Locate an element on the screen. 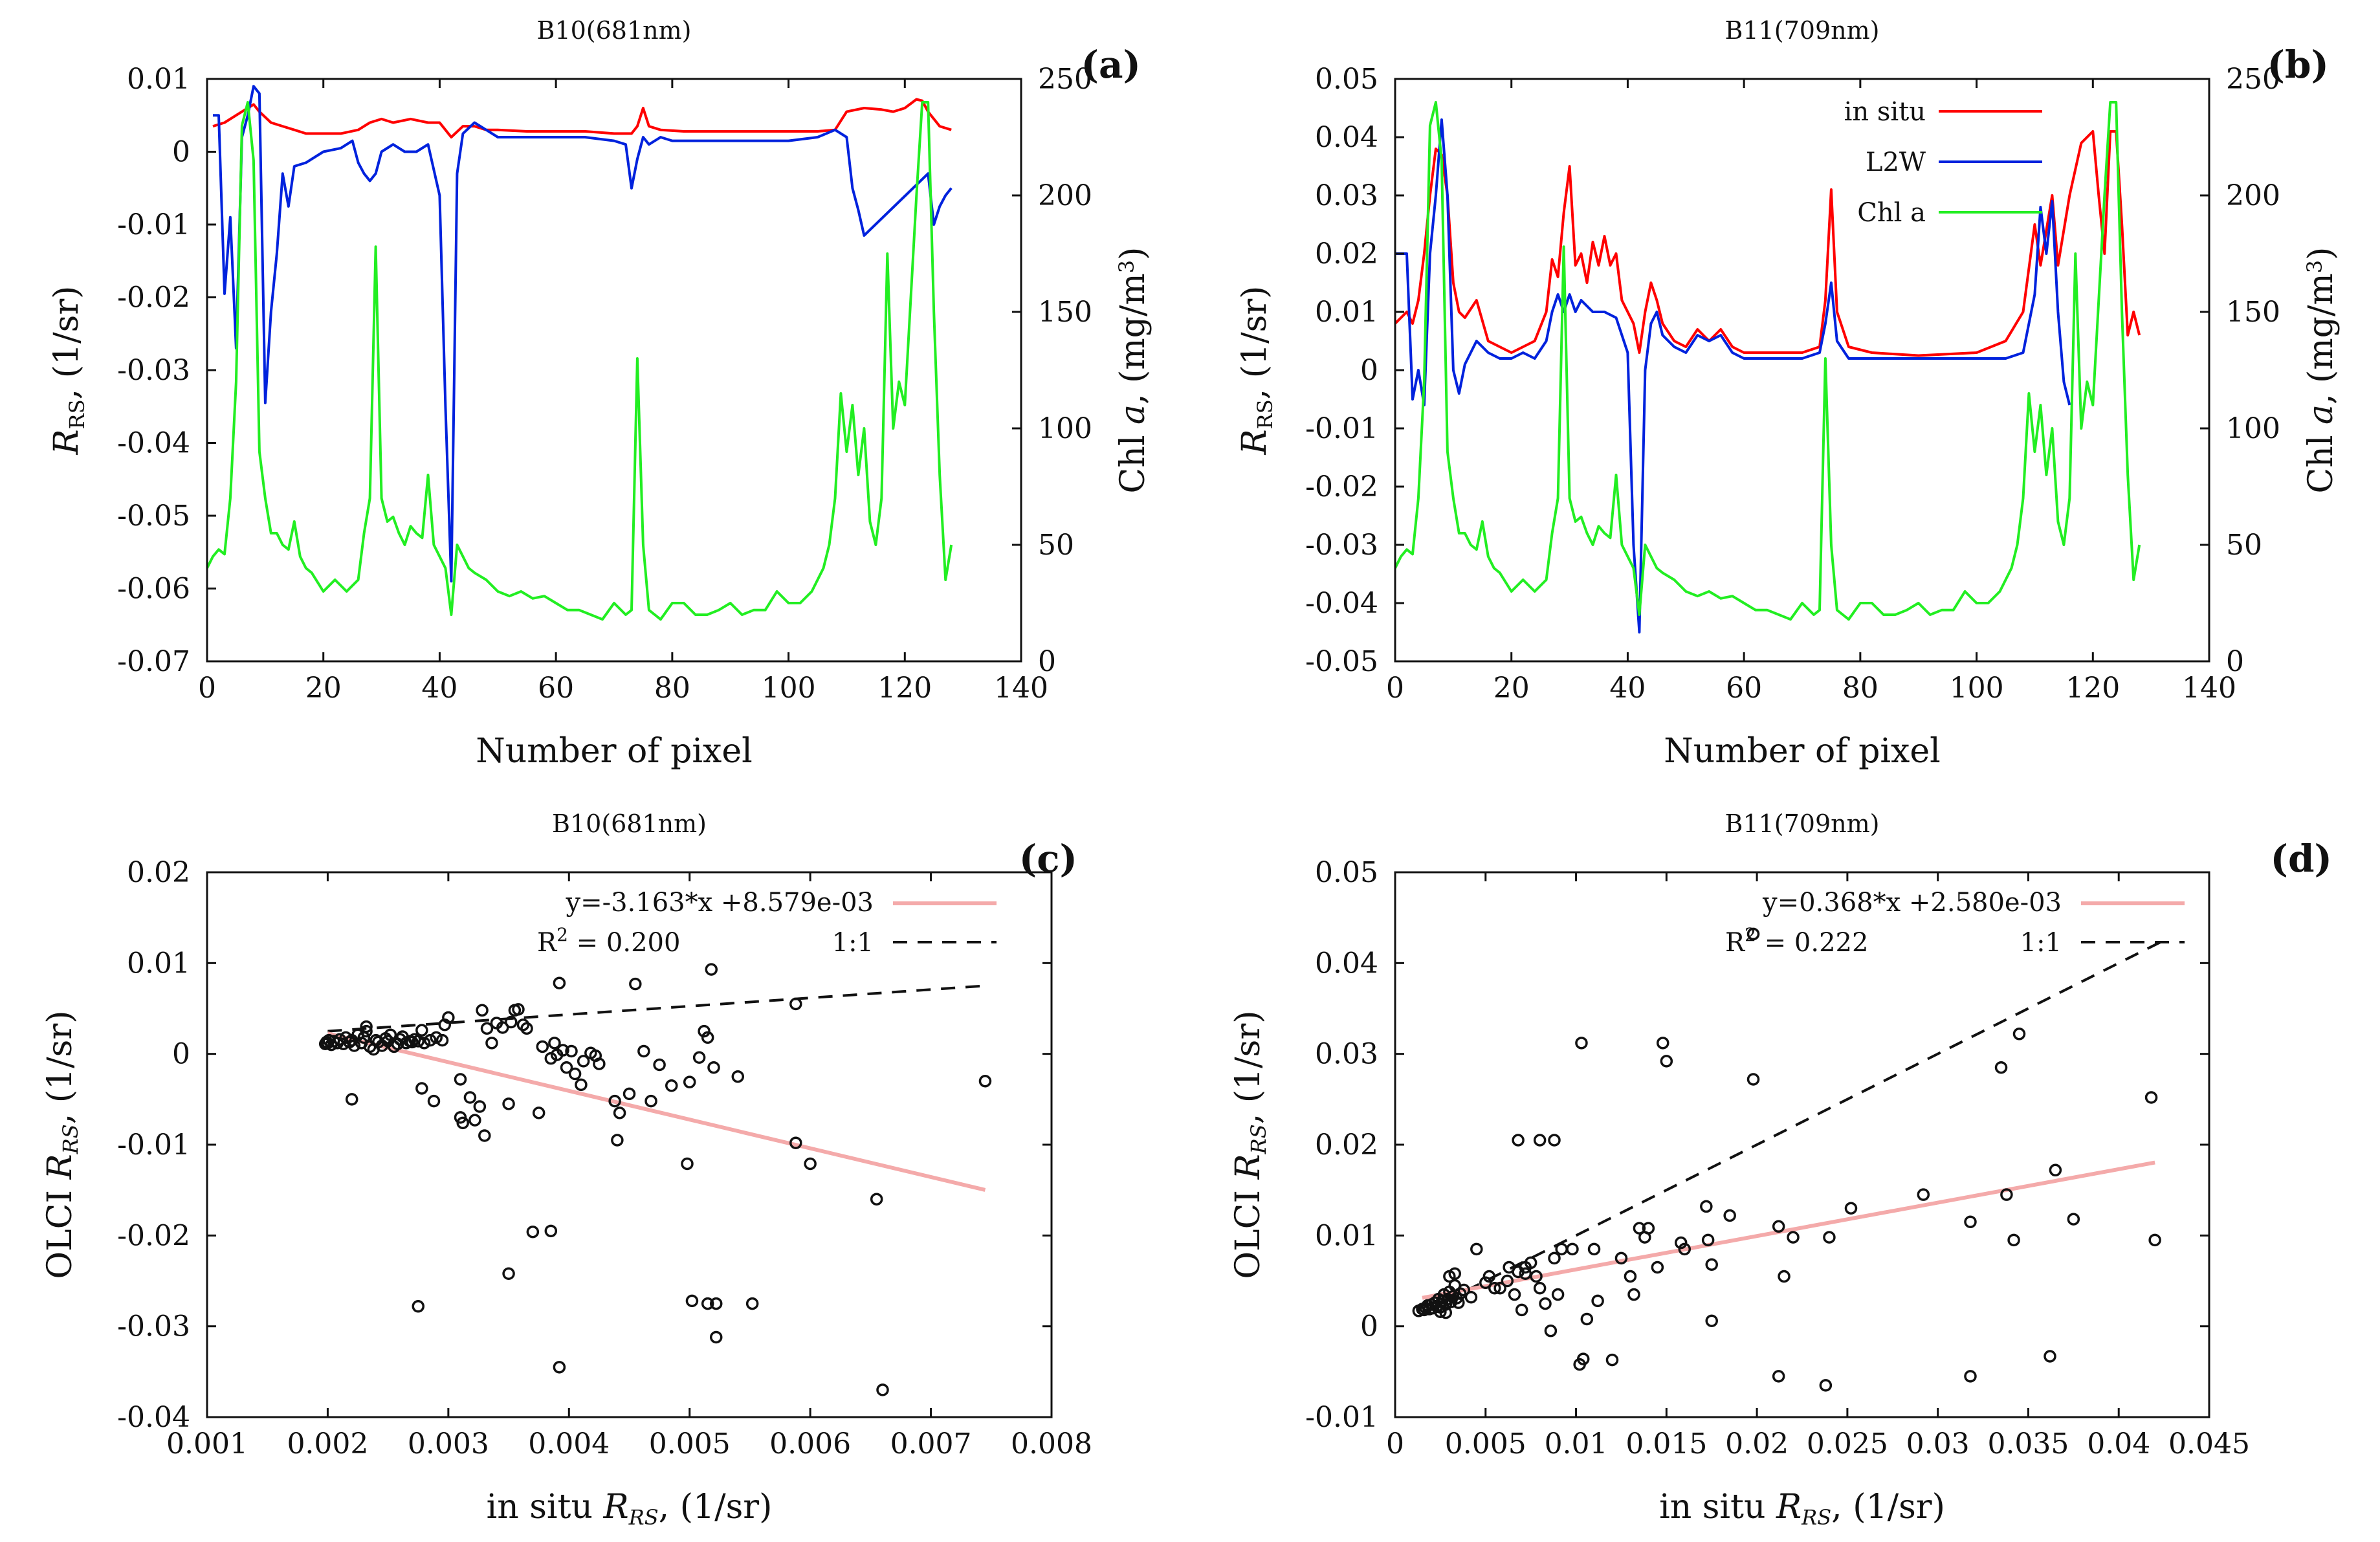  y2-tick-label: 150 is located at coordinates (2253, 313).